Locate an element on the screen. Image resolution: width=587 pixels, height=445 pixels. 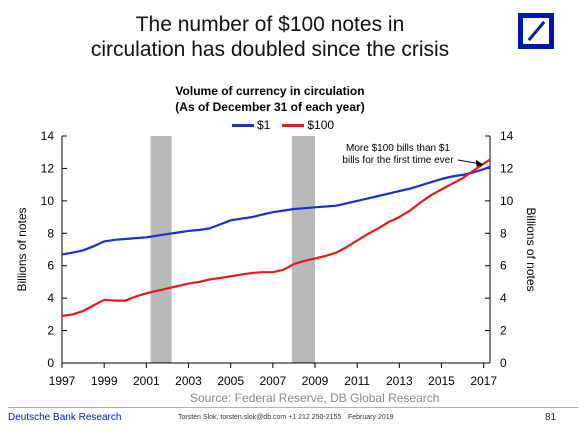
annotation-line2: bills for the first time ever is located at coordinates (398, 160).